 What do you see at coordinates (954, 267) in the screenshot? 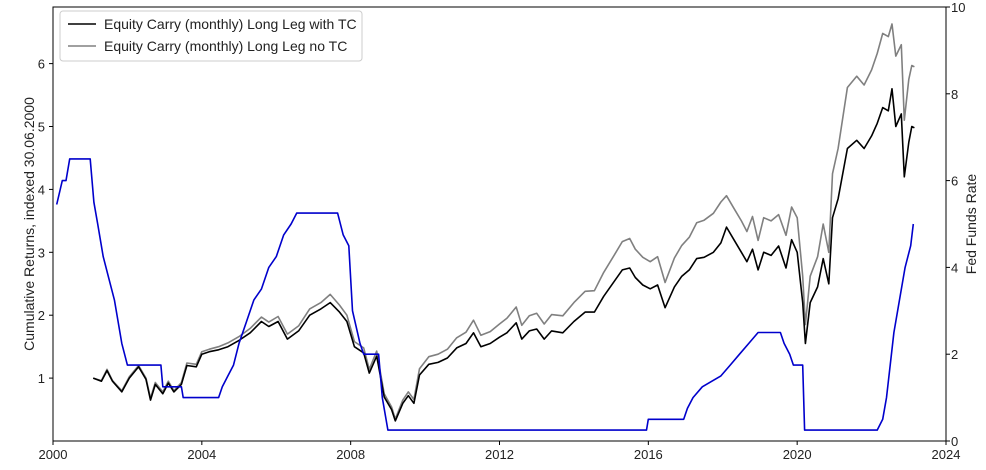
I see `y-right-tick-label: 4` at bounding box center [954, 267].